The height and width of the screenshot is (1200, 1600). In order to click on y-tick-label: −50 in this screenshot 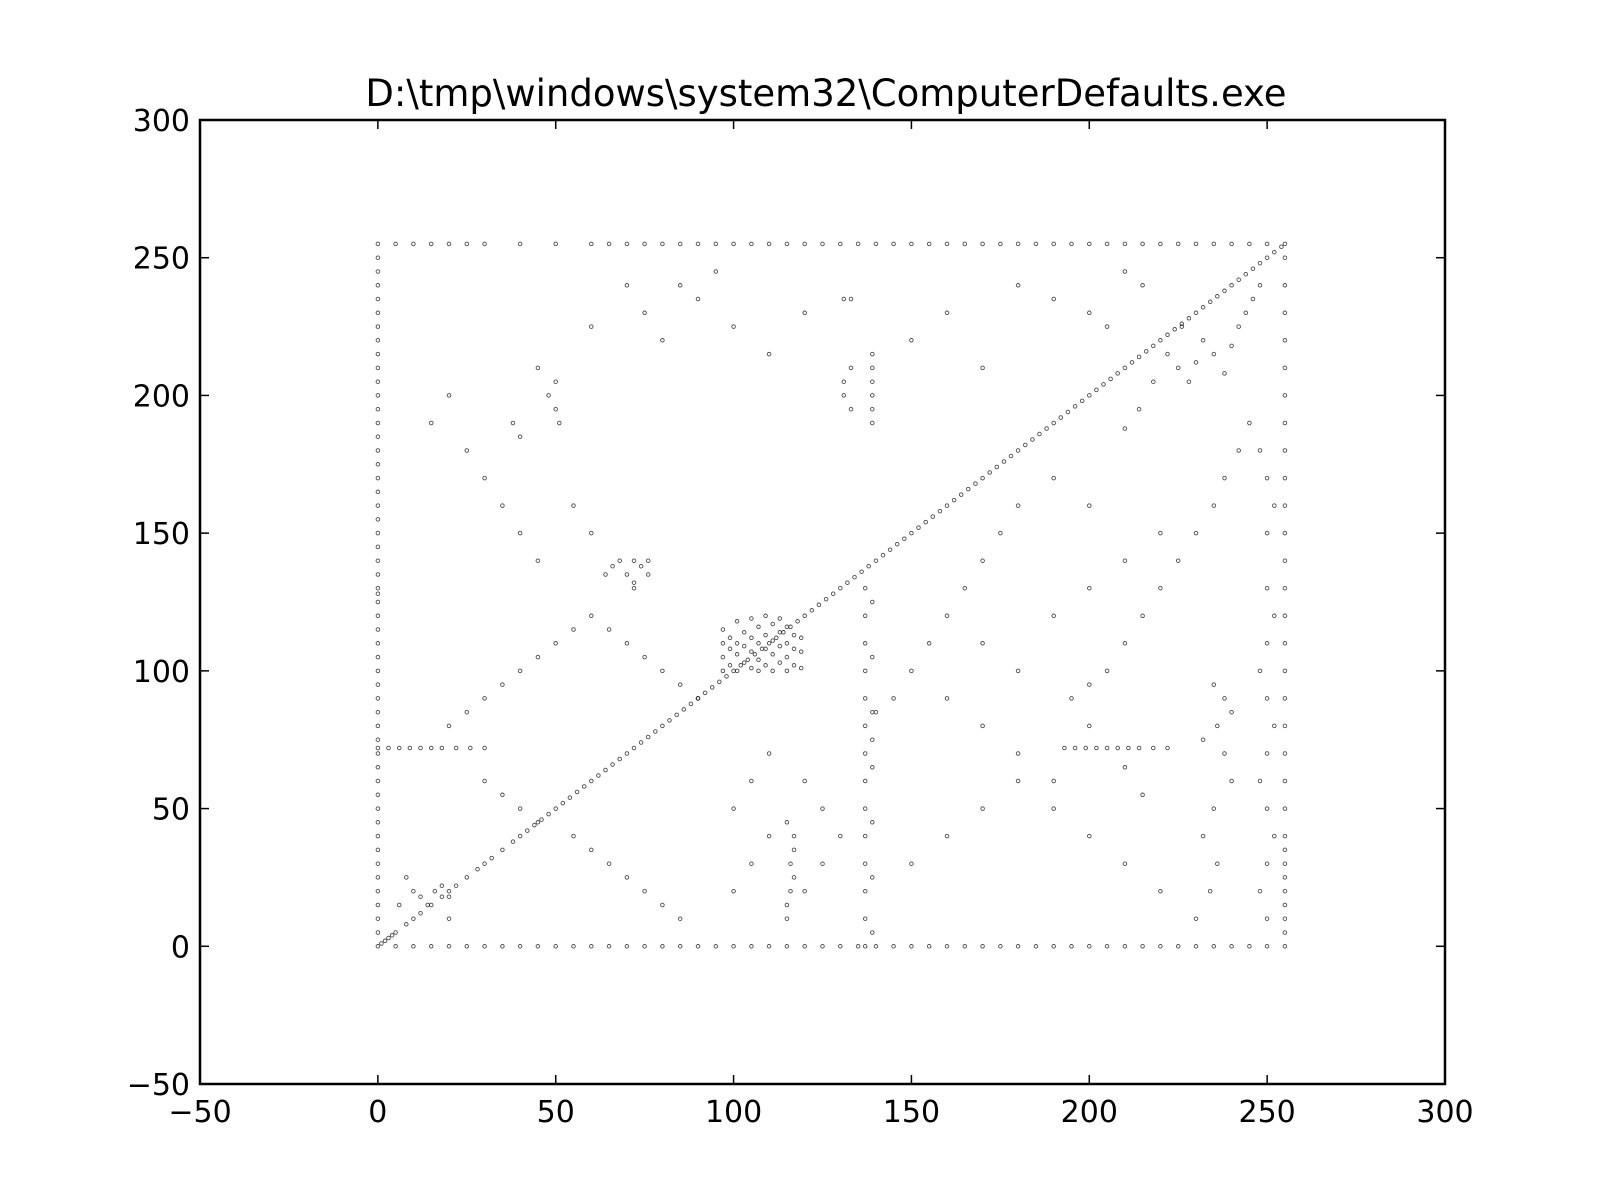, I will do `click(158, 1085)`.